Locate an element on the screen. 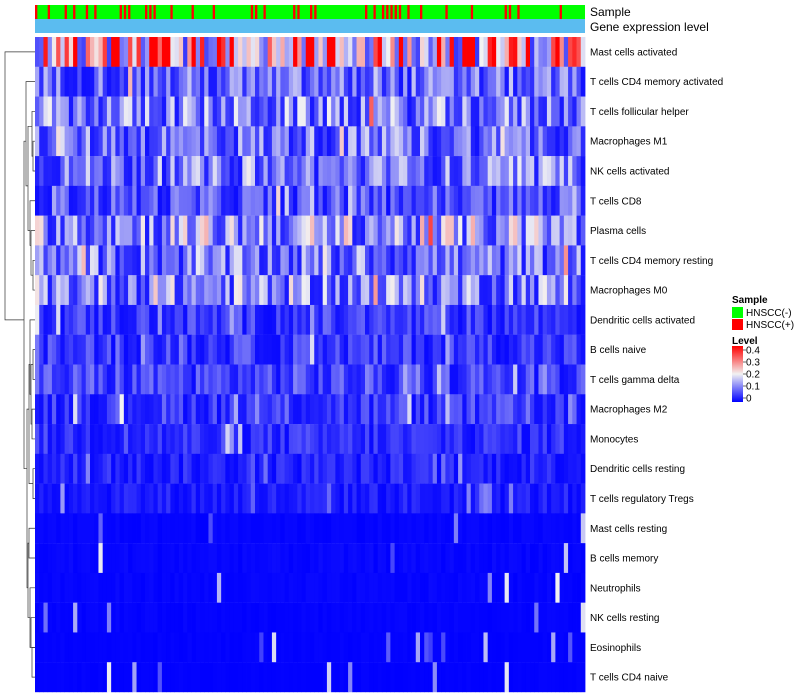  sample-annotation-track is located at coordinates (310, 12).